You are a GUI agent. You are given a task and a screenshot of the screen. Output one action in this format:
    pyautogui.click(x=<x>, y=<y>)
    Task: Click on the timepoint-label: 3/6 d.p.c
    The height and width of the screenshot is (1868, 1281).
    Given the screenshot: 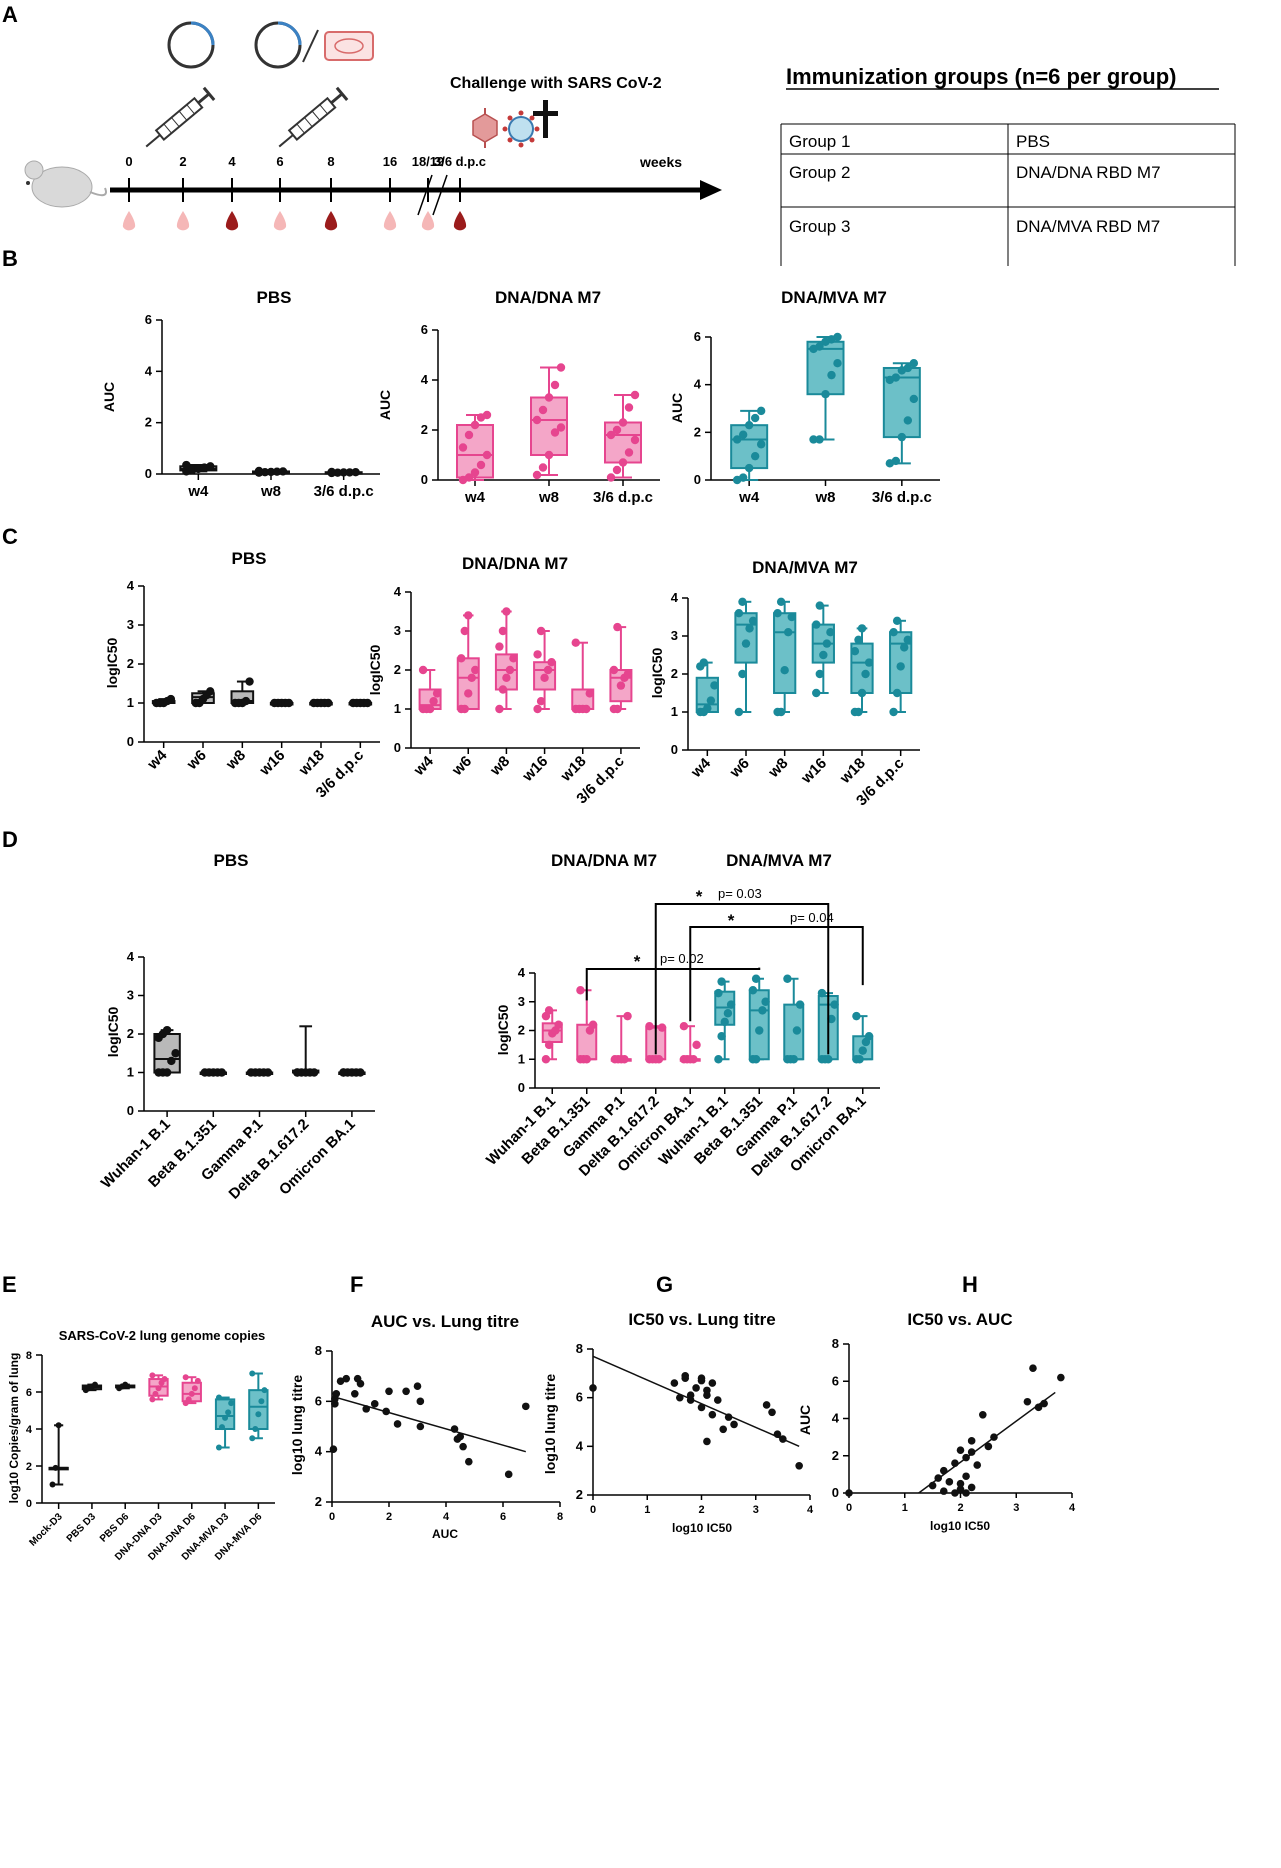 What is the action you would take?
    pyautogui.click(x=460, y=161)
    